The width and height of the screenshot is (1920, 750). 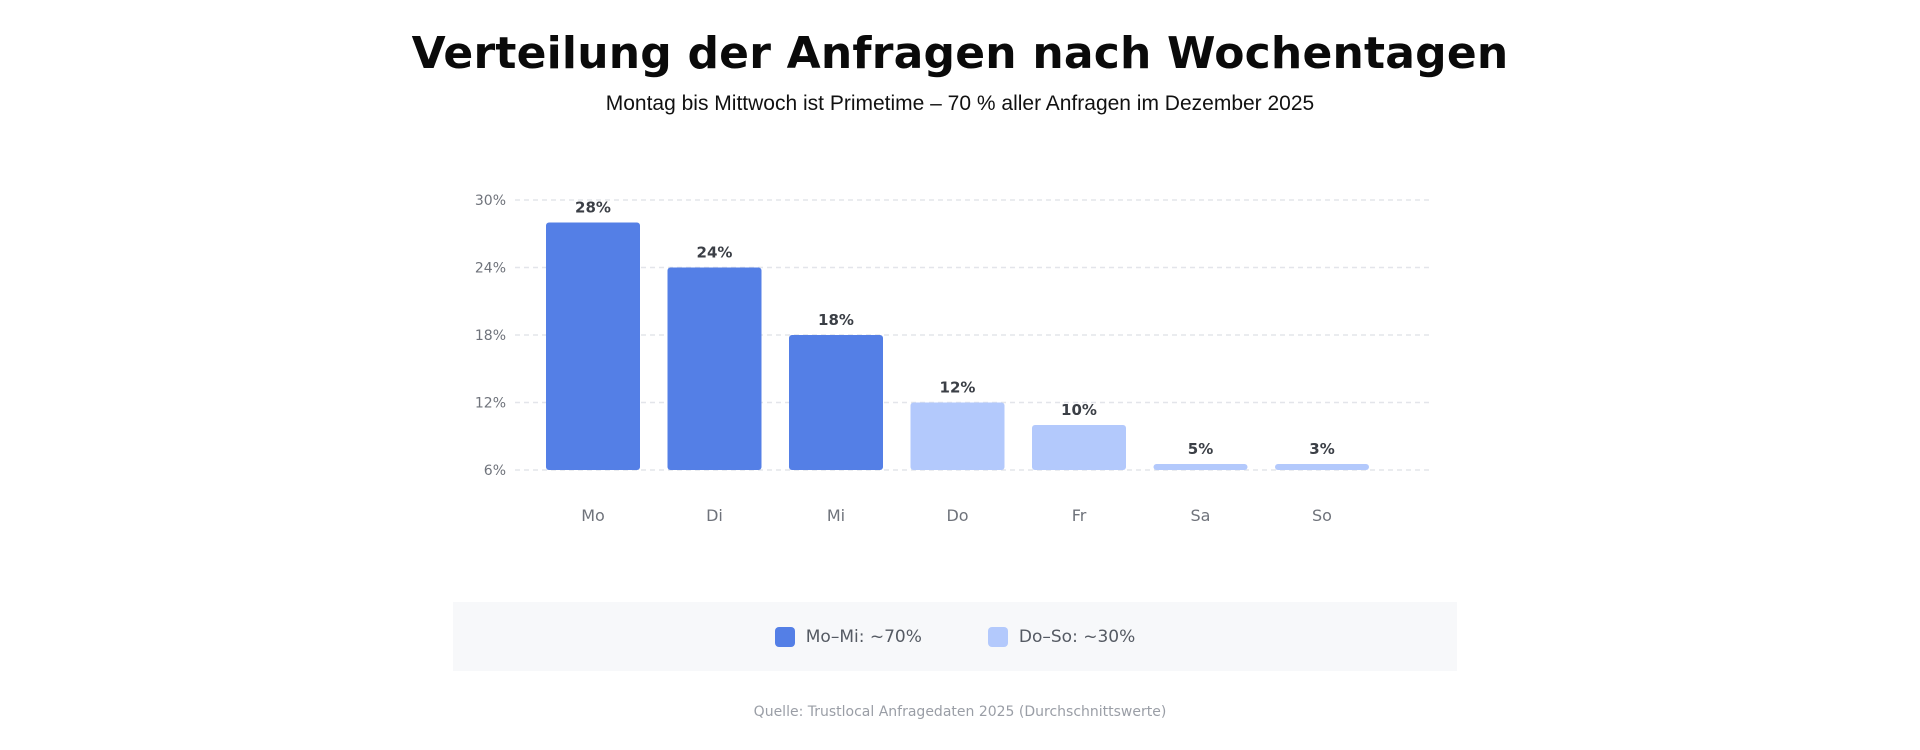 I want to click on chart-title: Verteilung der Anfragen nach Wochentagen, so click(x=960, y=53).